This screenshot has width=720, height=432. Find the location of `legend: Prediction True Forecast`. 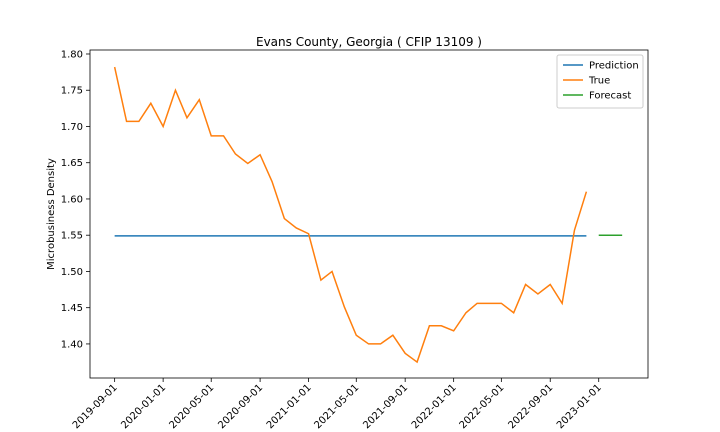

legend: Prediction True Forecast is located at coordinates (600, 81).